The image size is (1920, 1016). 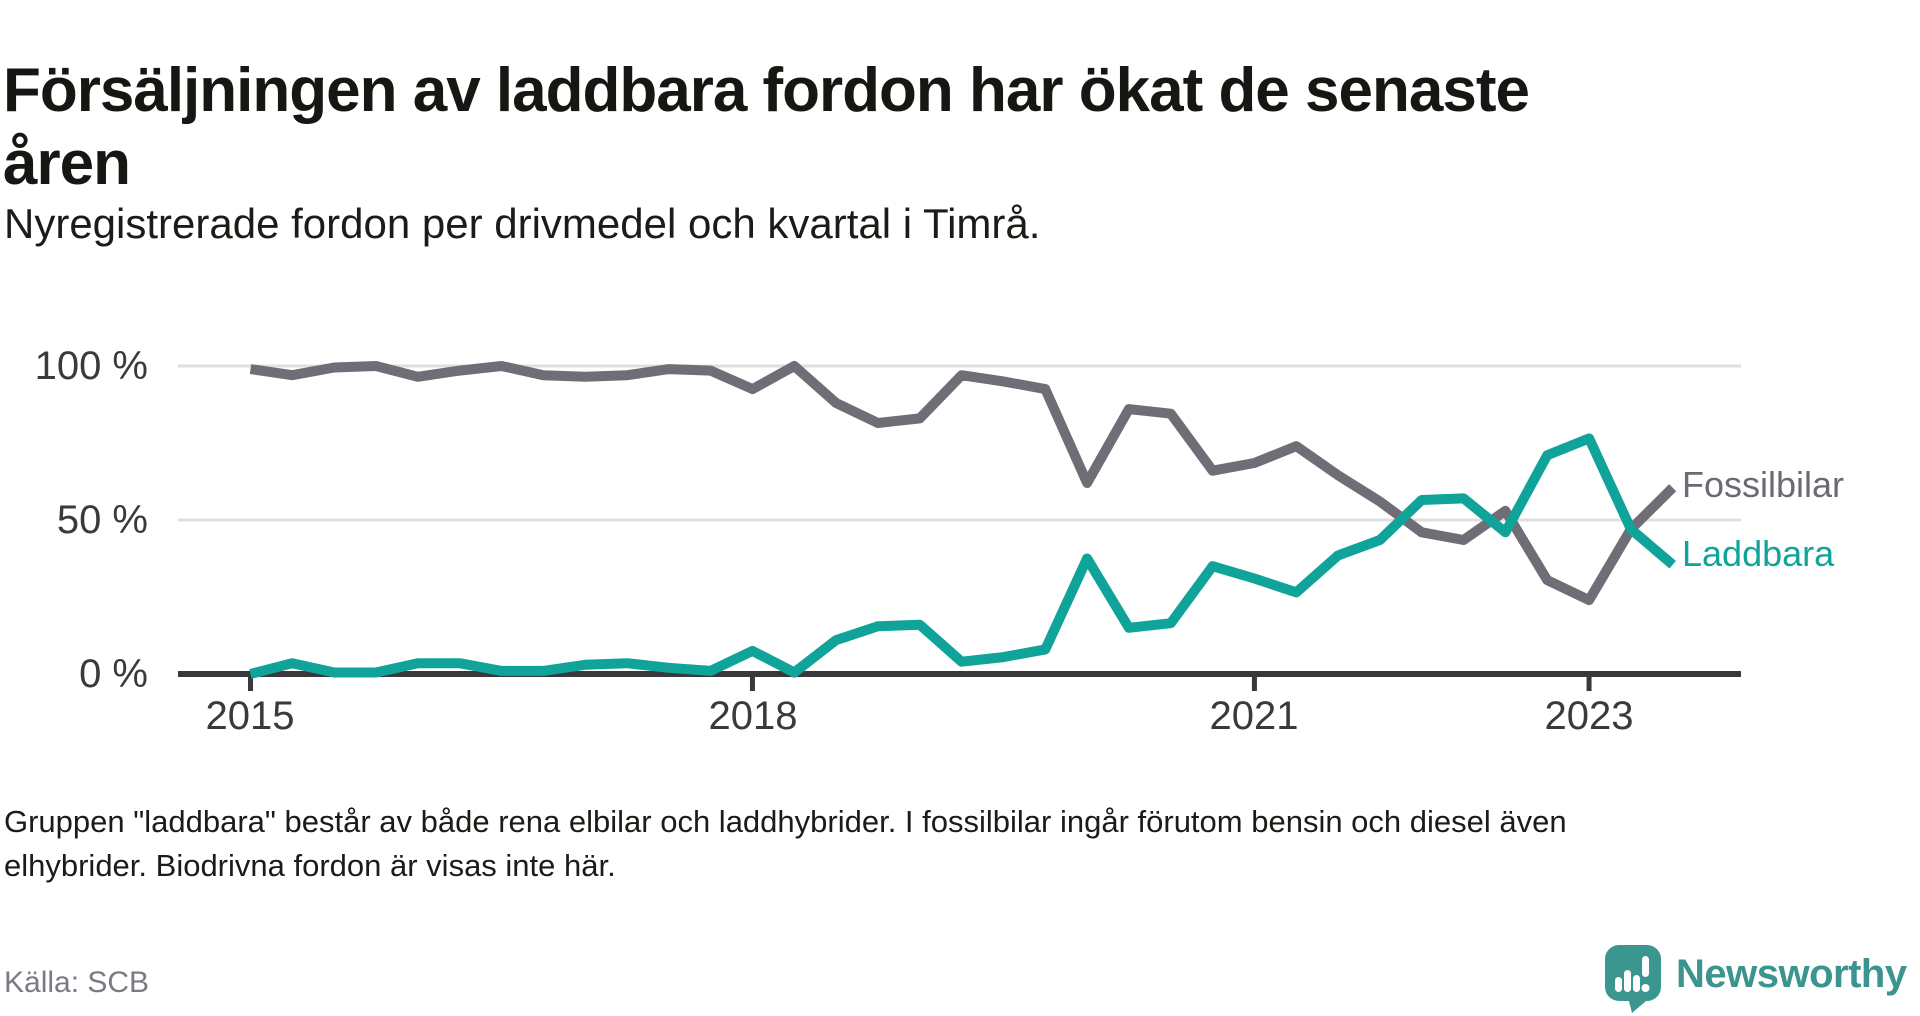 What do you see at coordinates (77, 982) in the screenshot?
I see `source-label: Källa: SCB` at bounding box center [77, 982].